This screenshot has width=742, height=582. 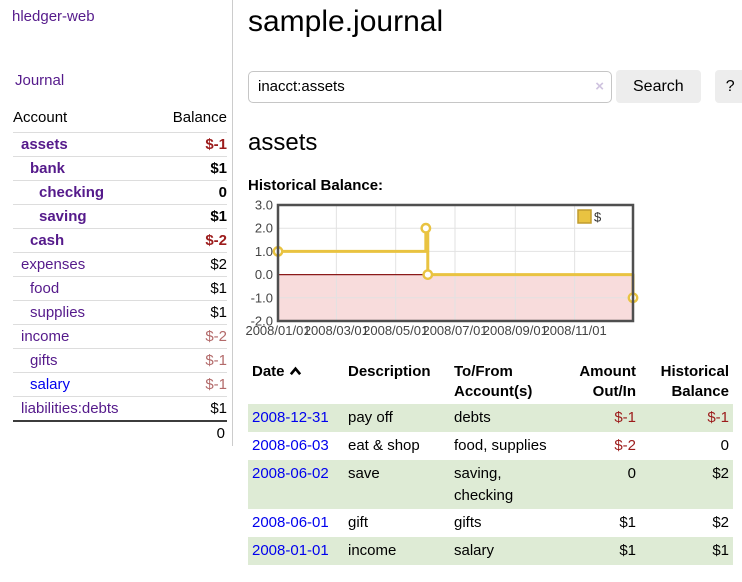 I want to click on txn-description: income, so click(x=372, y=551).